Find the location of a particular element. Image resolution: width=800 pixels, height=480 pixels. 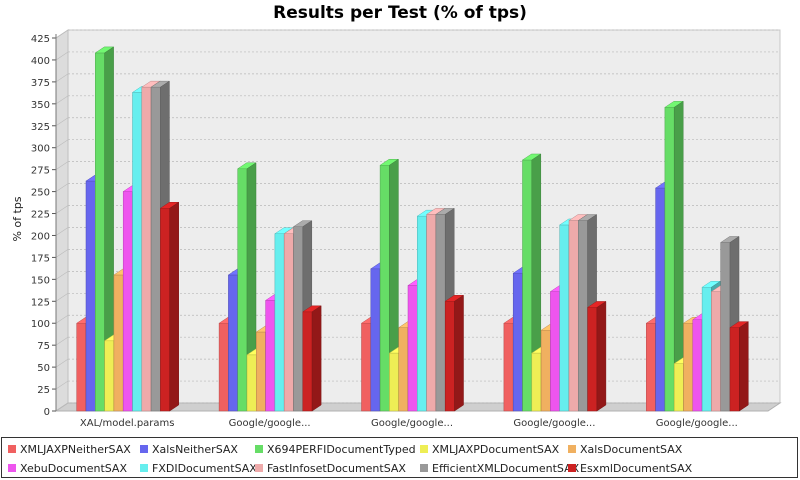

x-tick-label: XAL/model.params is located at coordinates (127, 423).